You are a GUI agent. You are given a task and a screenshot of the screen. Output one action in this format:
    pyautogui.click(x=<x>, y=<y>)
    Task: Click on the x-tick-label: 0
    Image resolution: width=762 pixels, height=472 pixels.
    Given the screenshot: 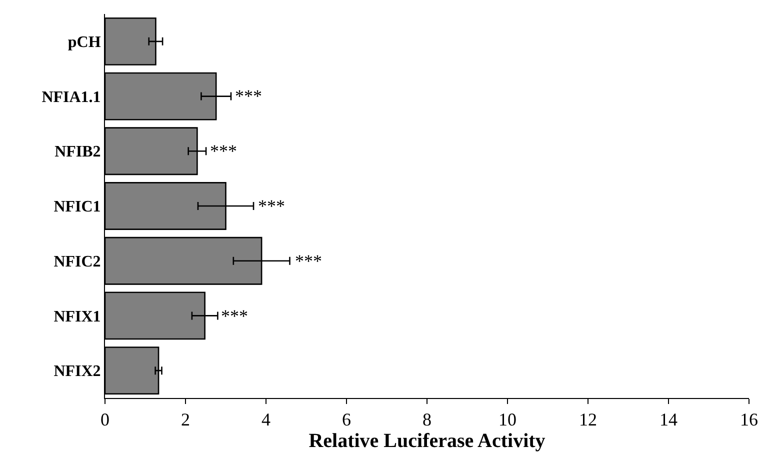 What is the action you would take?
    pyautogui.click(x=105, y=420)
    